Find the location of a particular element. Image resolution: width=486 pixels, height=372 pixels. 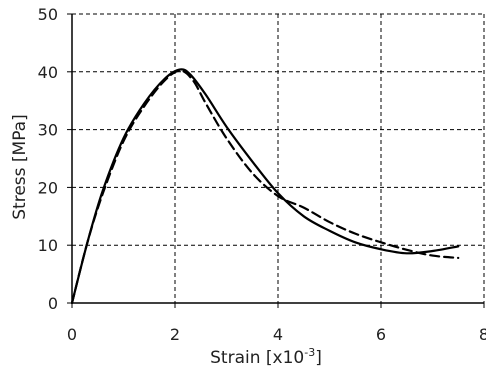

x-tick-label-8: 8 is located at coordinates (482, 334).